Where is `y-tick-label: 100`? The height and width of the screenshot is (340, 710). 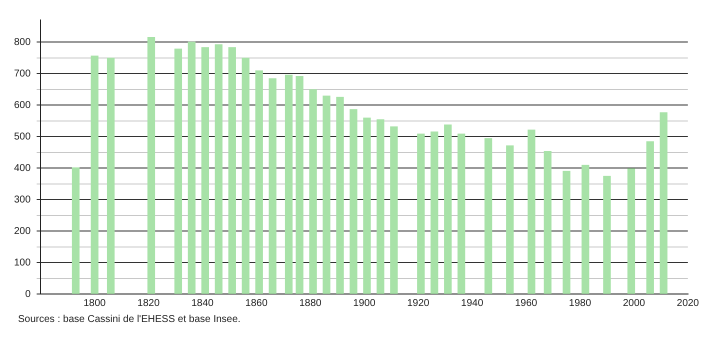 y-tick-label: 100 is located at coordinates (23, 262).